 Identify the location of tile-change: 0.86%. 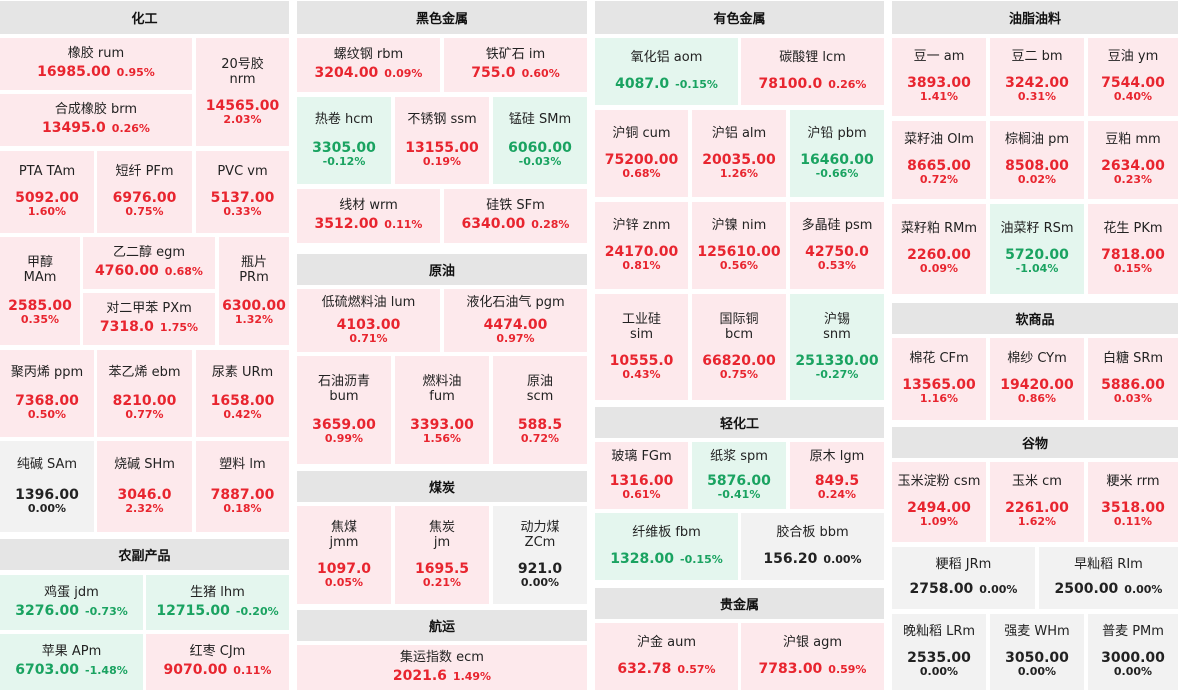
(1037, 399).